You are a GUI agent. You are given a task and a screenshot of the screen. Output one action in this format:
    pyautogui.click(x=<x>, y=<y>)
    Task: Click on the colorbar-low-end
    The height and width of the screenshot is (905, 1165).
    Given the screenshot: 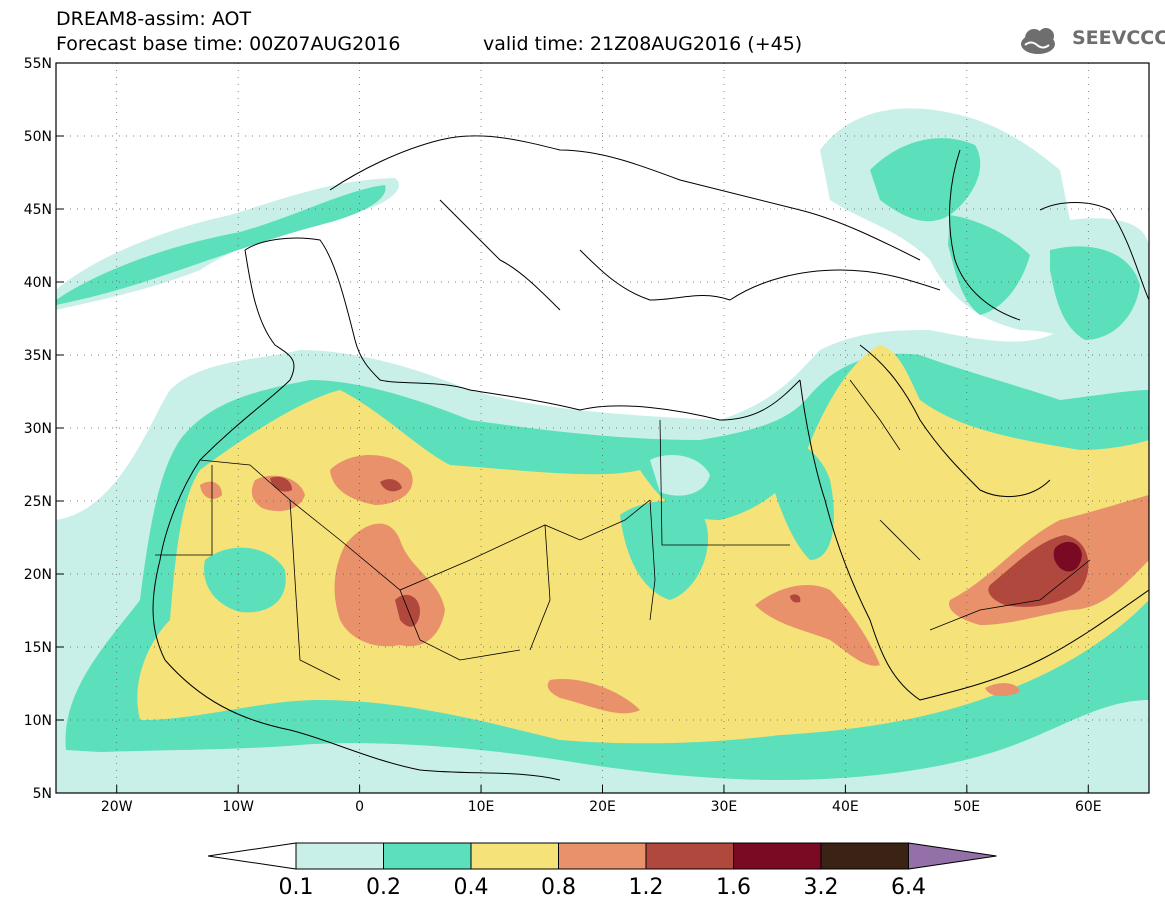 What is the action you would take?
    pyautogui.click(x=252, y=856)
    